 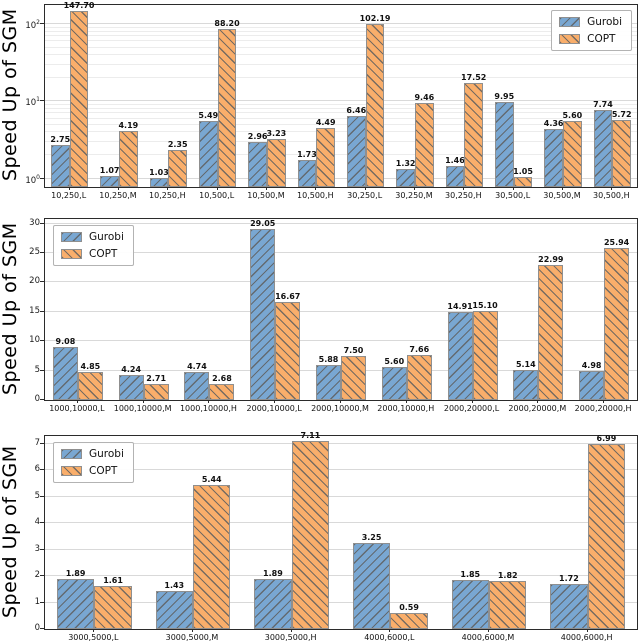 I want to click on value-label: 1.32, so click(x=405, y=164).